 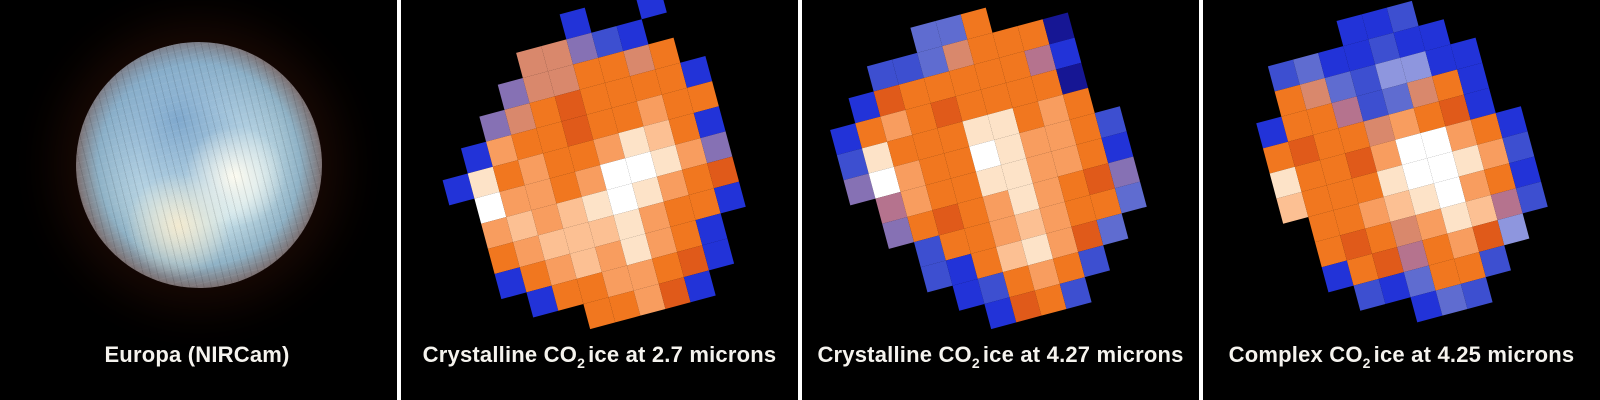 What do you see at coordinates (1295, 354) in the screenshot?
I see `caption-text: Complex CO` at bounding box center [1295, 354].